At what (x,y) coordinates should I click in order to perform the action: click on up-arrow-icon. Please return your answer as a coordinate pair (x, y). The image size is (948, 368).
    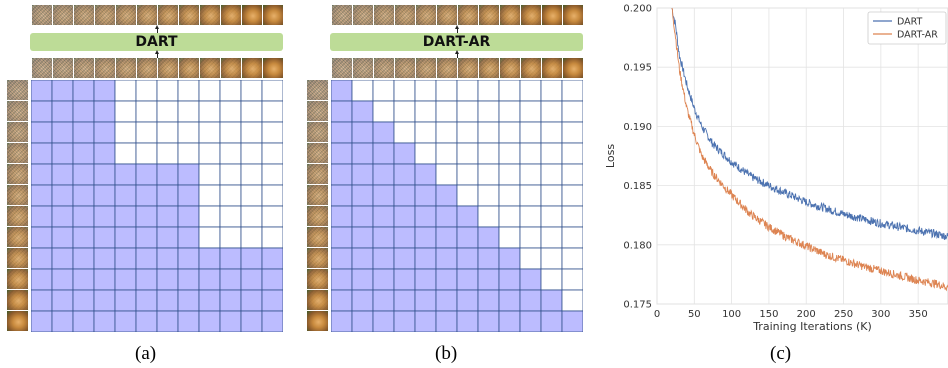
    Looking at the image, I should click on (457, 29).